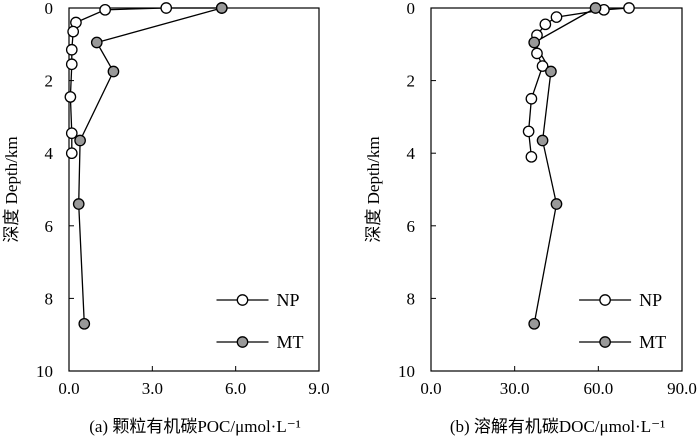  Describe the element at coordinates (598, 388) in the screenshot. I see `x-tick-label: 60.0` at that location.